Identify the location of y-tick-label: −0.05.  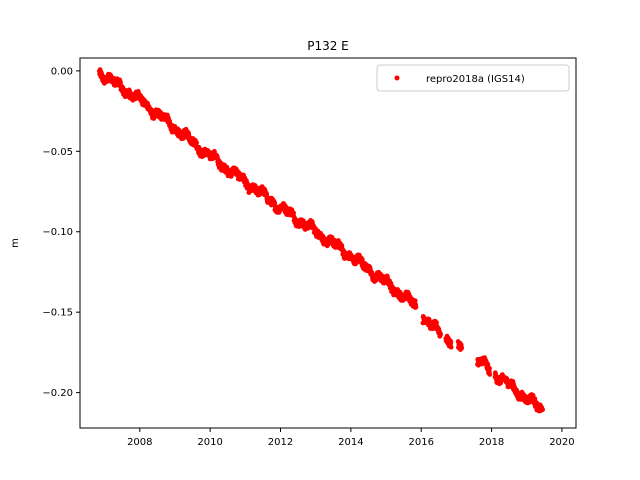
(57, 152).